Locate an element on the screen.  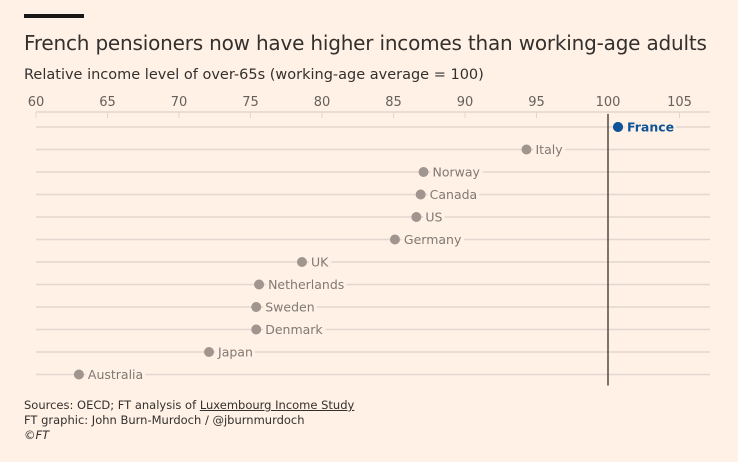
country-label: Netherlands is located at coordinates (306, 284).